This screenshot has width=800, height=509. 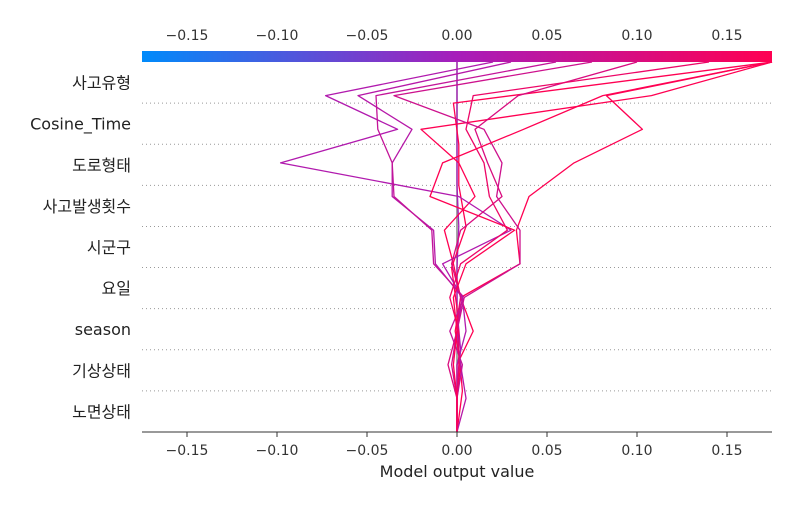 I want to click on x-axis-label: Model output value, so click(x=457, y=471).